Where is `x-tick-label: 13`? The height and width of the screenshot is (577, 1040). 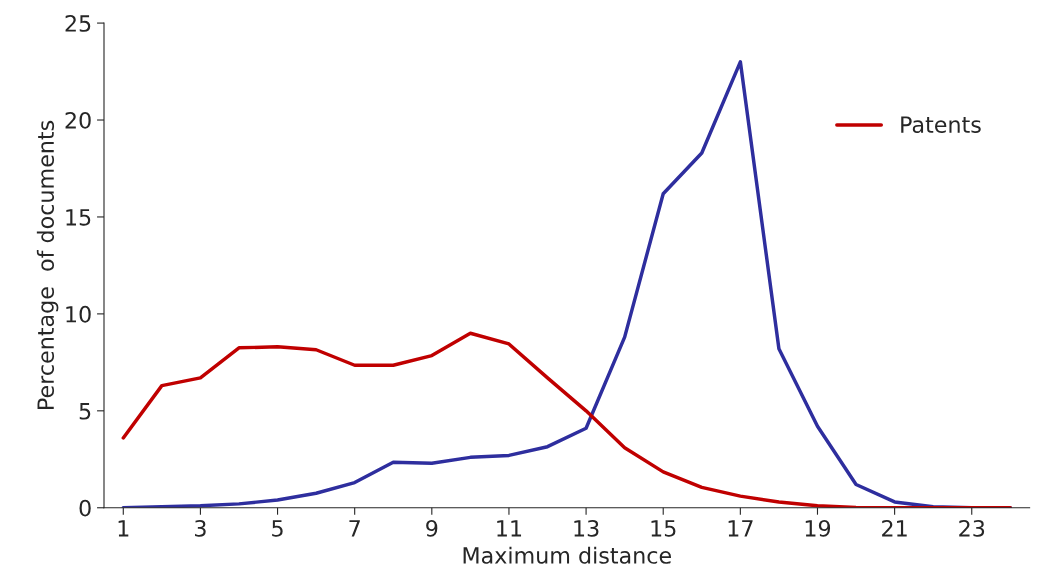 x-tick-label: 13 is located at coordinates (586, 528).